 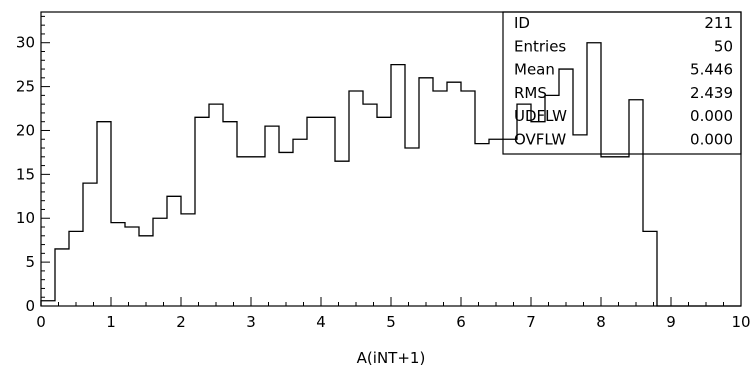 I want to click on y-tick-label: 20, so click(x=25, y=130).